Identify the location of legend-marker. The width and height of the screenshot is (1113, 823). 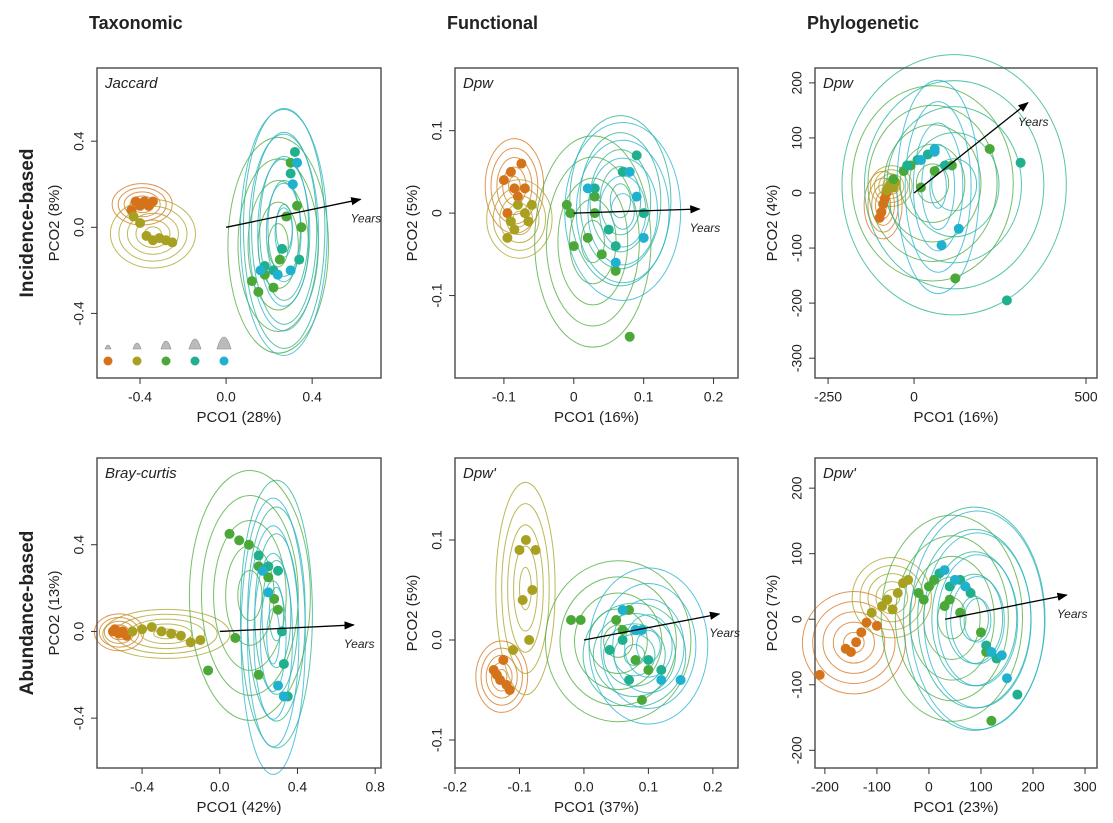
(224, 361).